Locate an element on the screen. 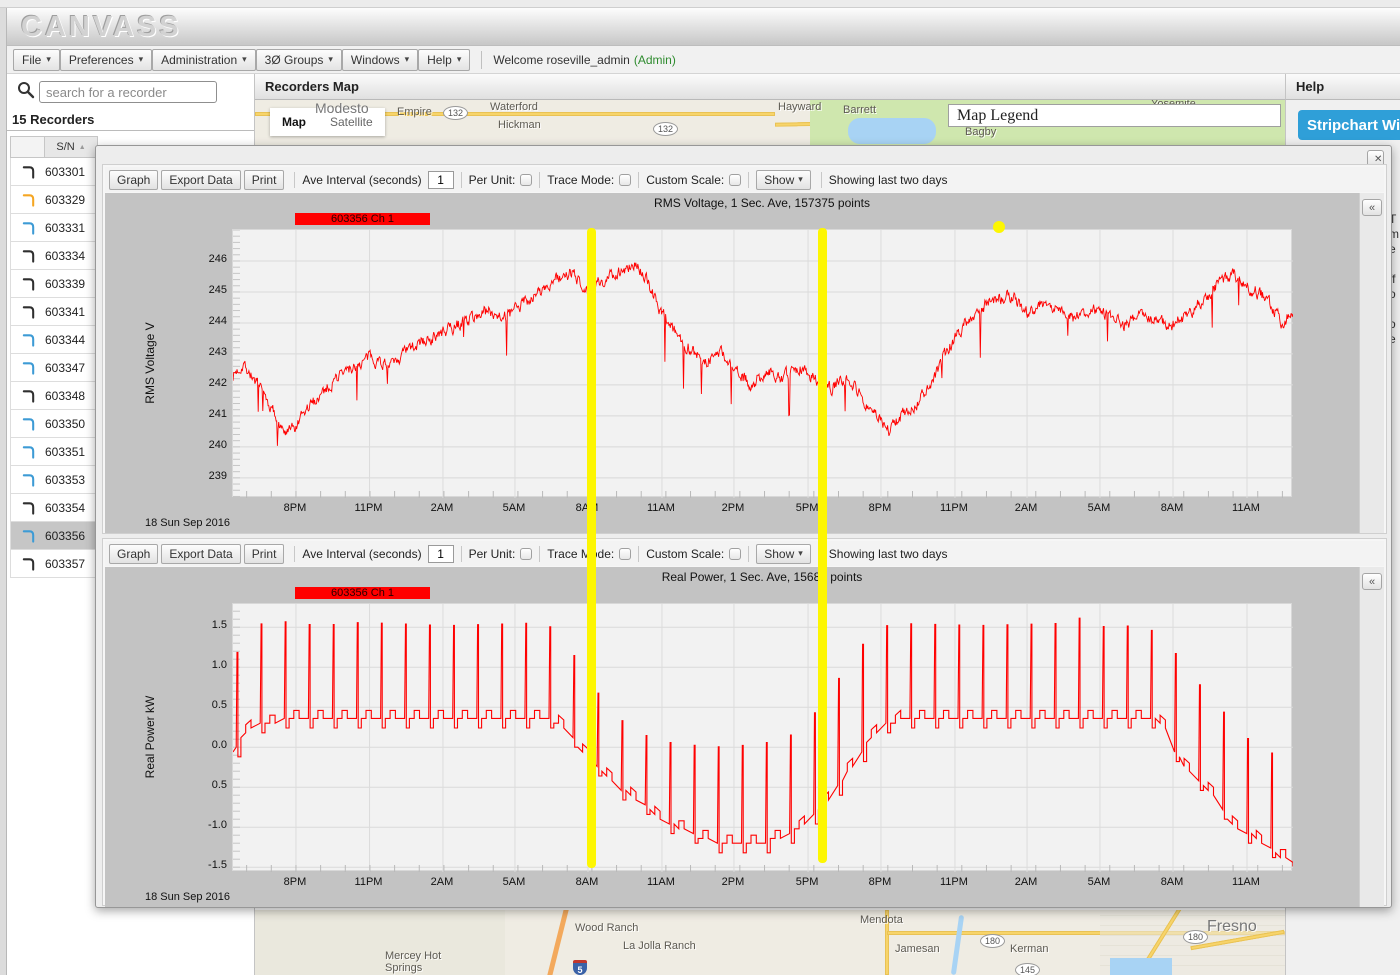  recorder-row-603331: 603331 is located at coordinates (54, 228).